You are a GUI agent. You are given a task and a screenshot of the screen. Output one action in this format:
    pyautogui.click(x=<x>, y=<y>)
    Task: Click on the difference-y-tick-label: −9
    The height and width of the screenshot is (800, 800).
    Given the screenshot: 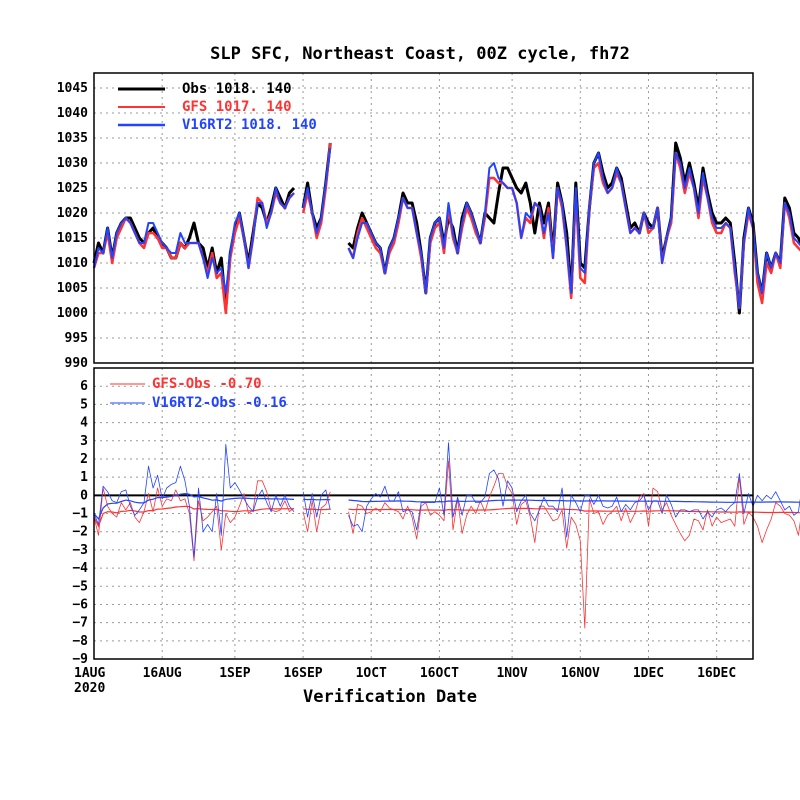 What is the action you would take?
    pyautogui.click(x=80, y=659)
    